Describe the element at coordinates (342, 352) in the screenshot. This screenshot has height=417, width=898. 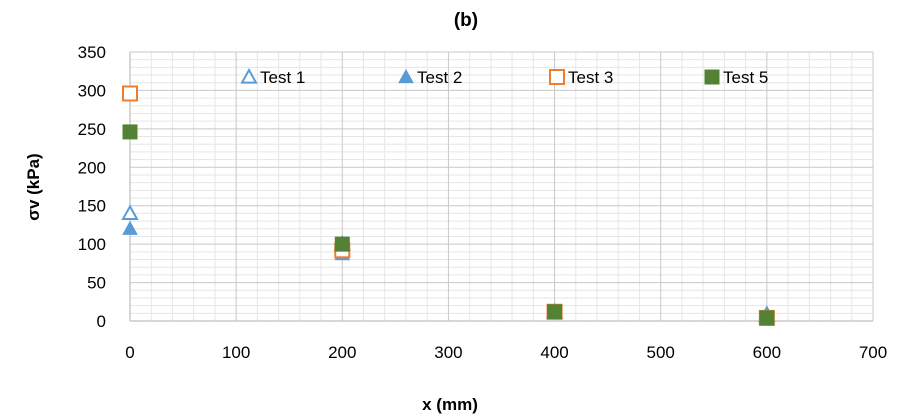
I see `x-tick-label: 200` at that location.